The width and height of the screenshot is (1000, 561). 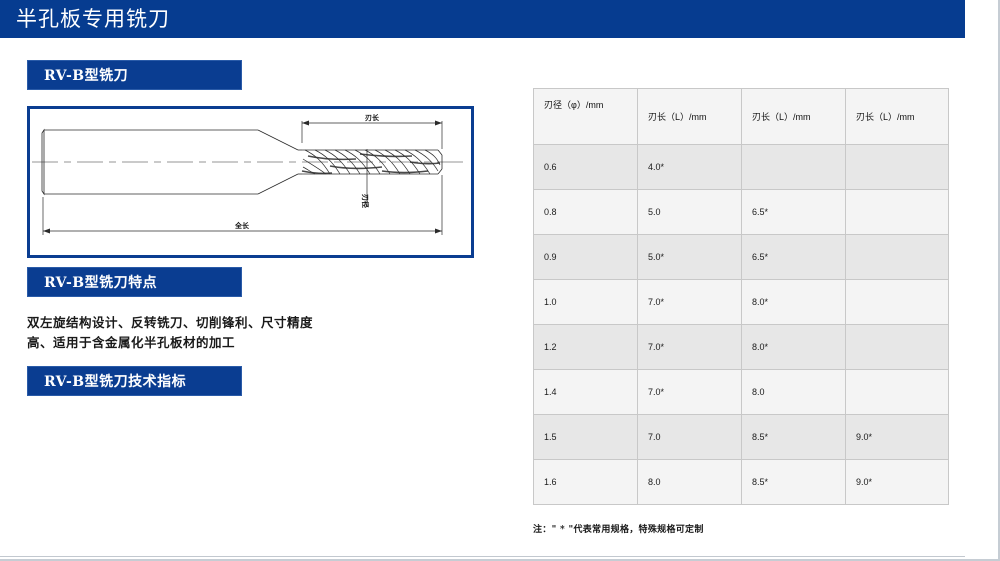 I want to click on cell-length-1: 5.0*, so click(x=689, y=257).